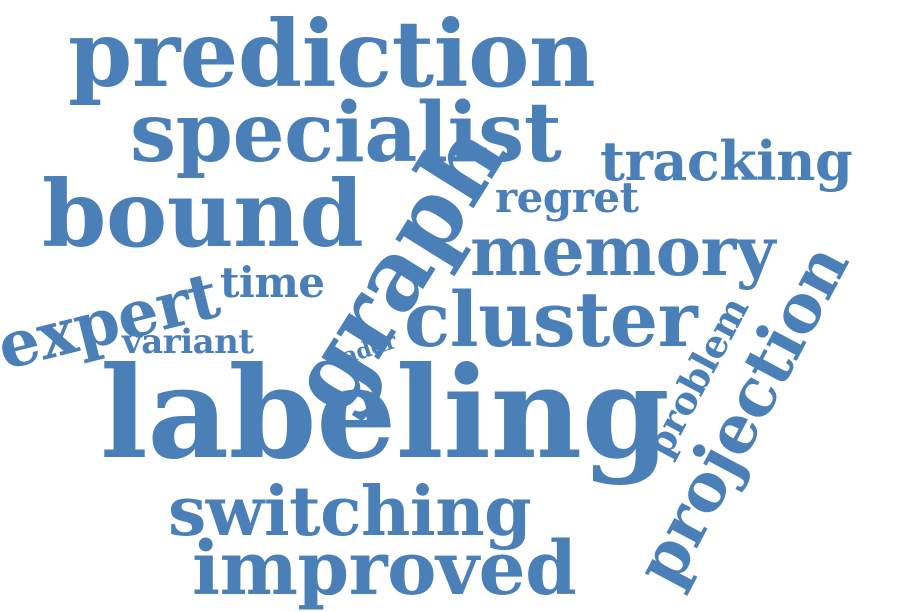 The height and width of the screenshot is (612, 900). Describe the element at coordinates (203, 214) in the screenshot. I see `word-bound: bound` at that location.